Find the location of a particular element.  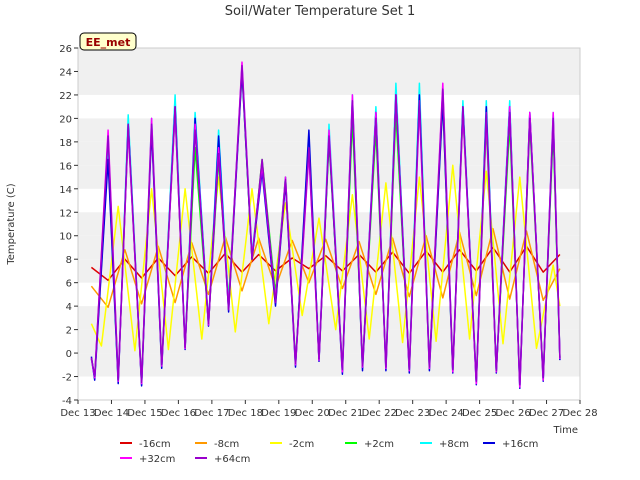

y-tick-label: 22 is located at coordinates (65, 96).